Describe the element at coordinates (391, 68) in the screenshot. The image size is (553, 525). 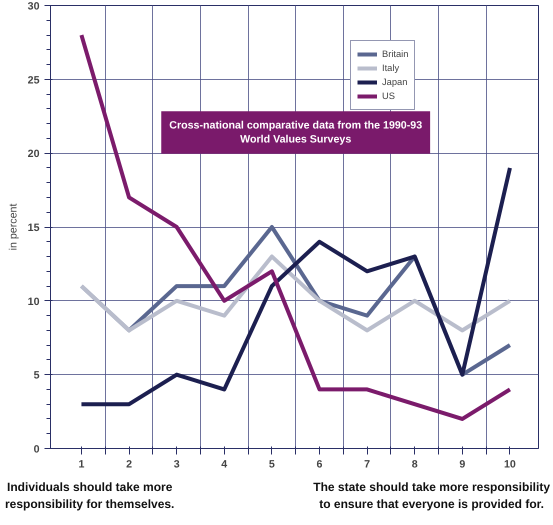
I see `legend-label: Italy` at that location.